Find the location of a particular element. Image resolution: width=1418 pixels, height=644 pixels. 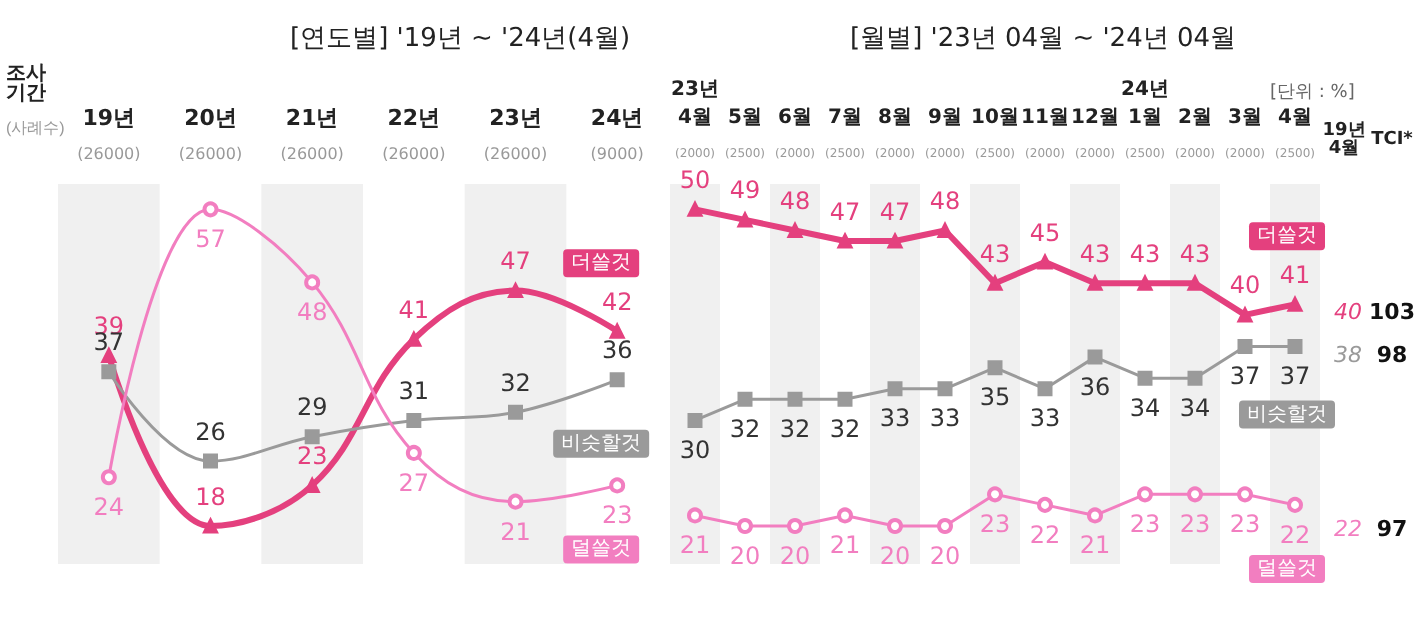

data-label: 31 is located at coordinates (414, 390).